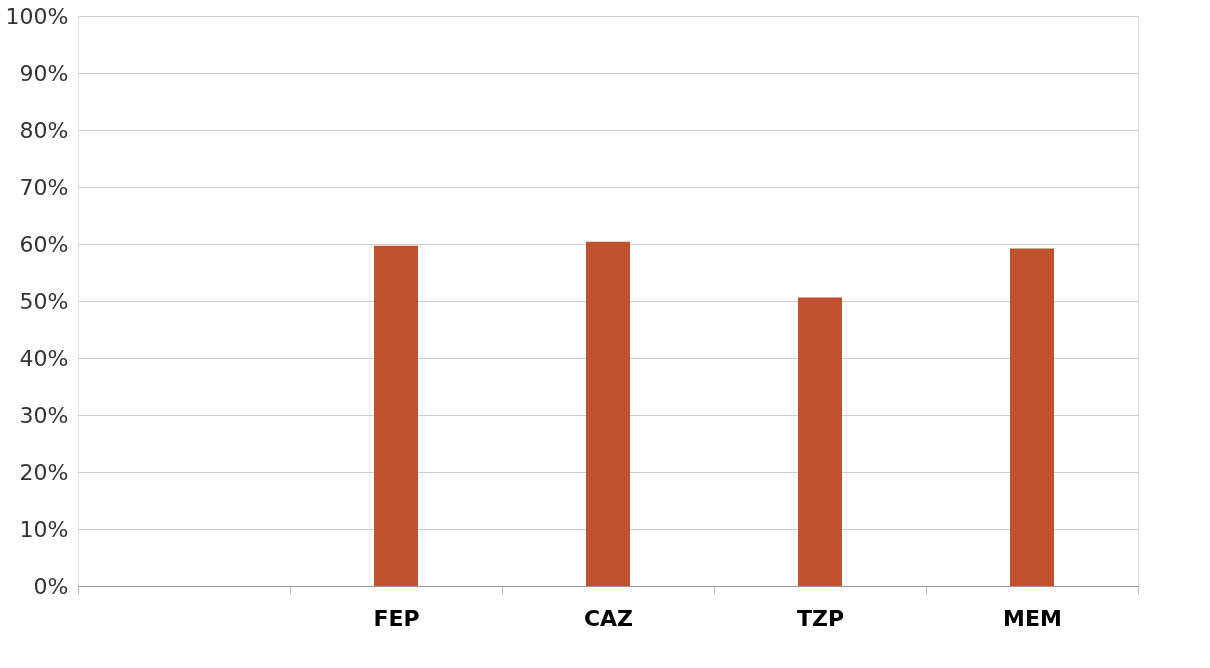  I want to click on y-tick-label: 60%, so click(44, 244).